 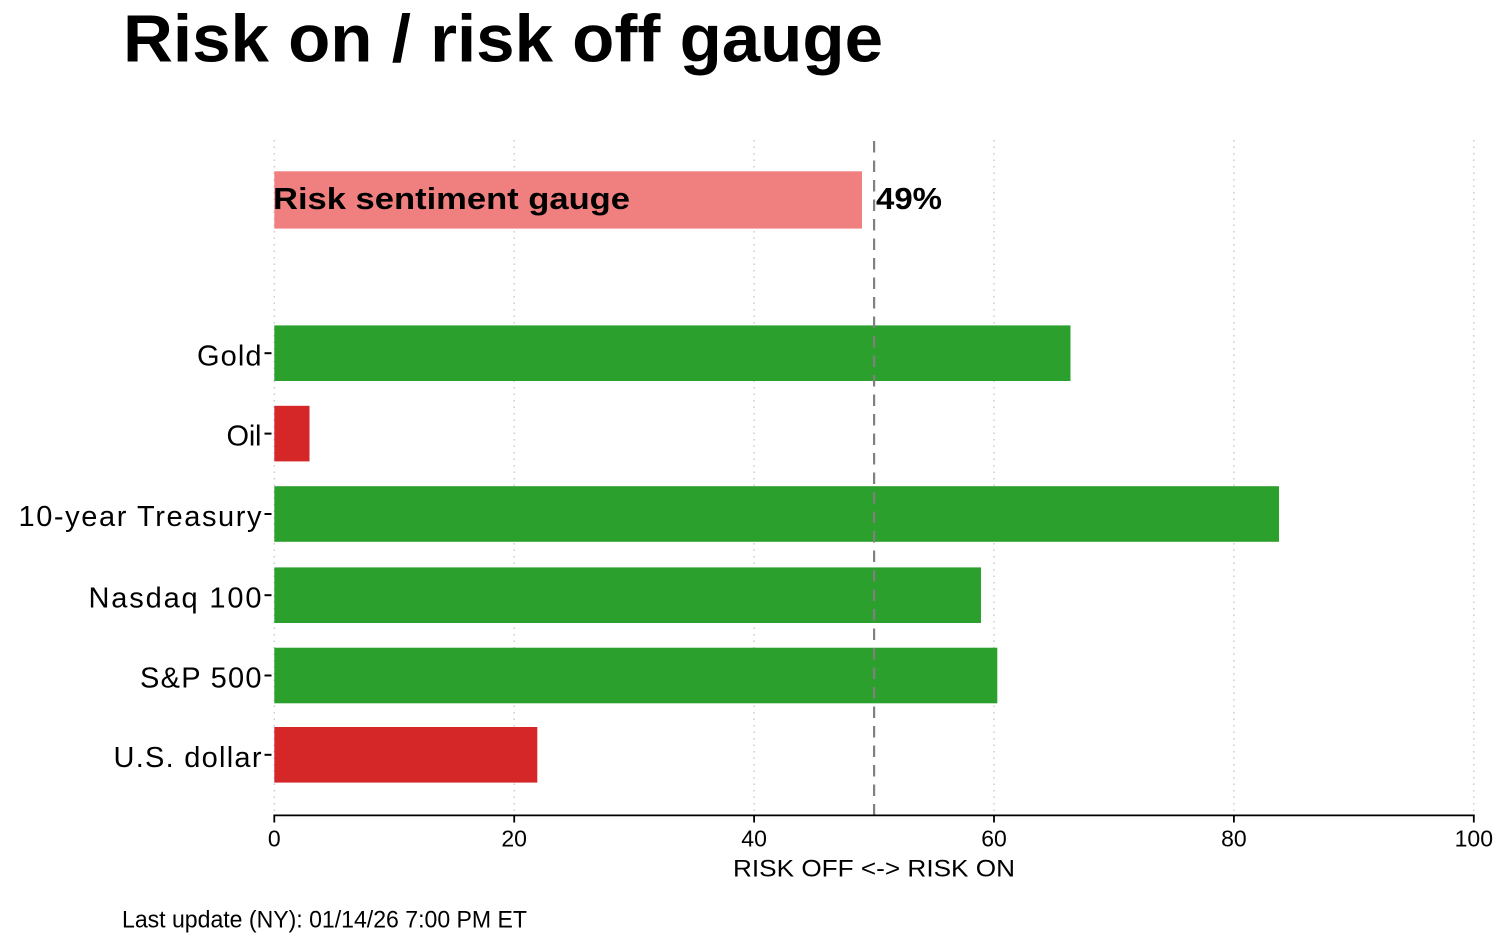 I want to click on svg-text: 40, so click(x=754, y=839).